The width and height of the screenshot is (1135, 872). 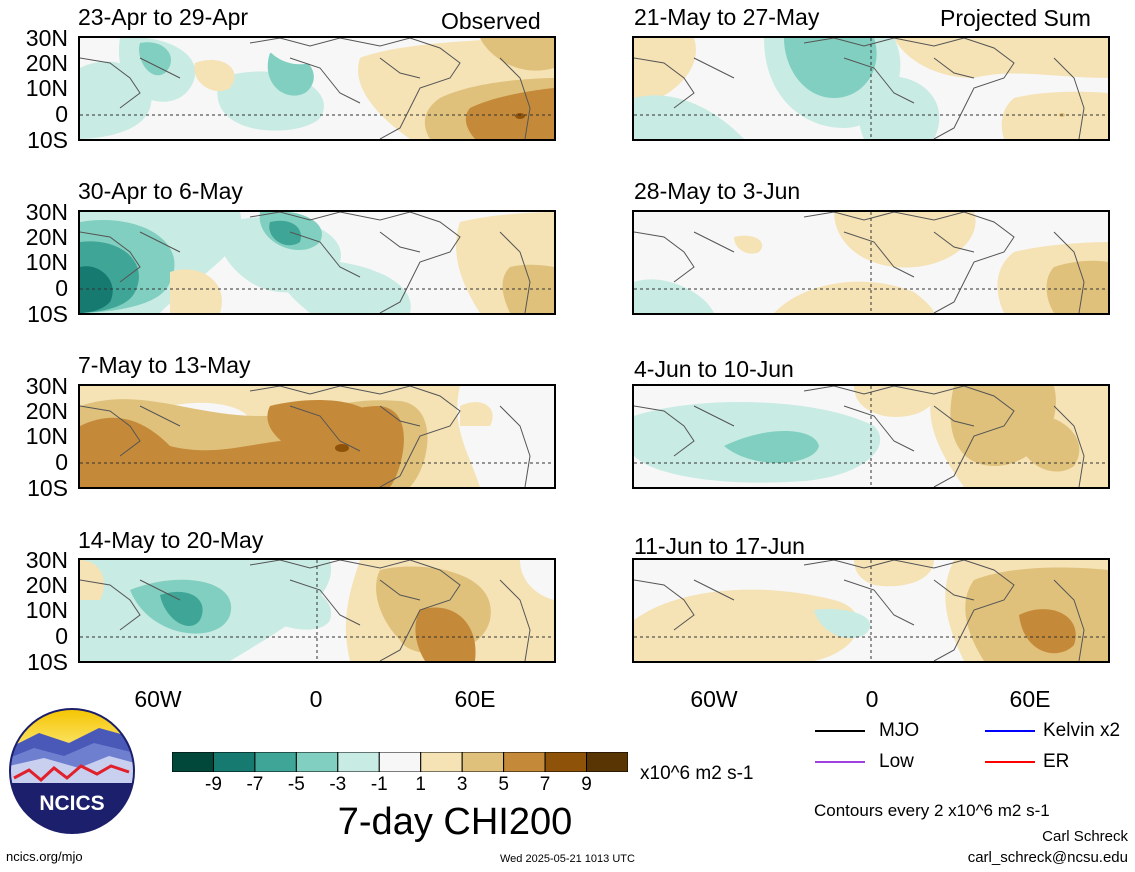 What do you see at coordinates (1056, 761) in the screenshot?
I see `er-legend-label: ER` at bounding box center [1056, 761].